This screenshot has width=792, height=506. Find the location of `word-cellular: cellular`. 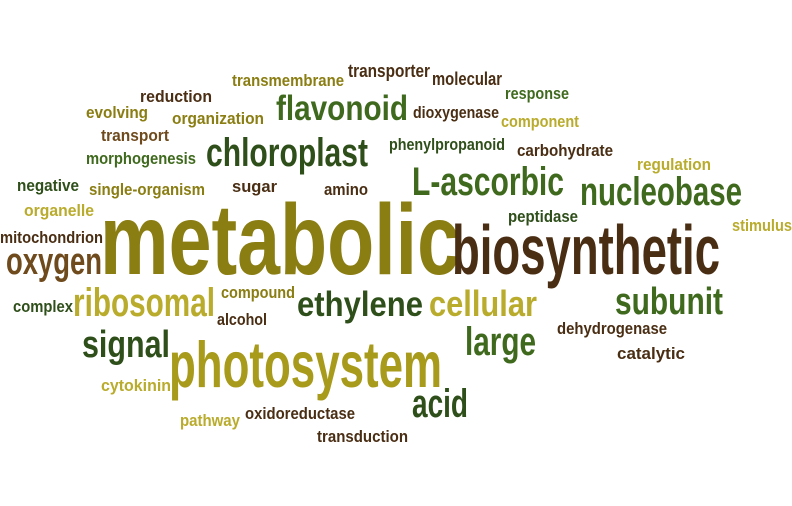

word-cellular: cellular is located at coordinates (483, 303).